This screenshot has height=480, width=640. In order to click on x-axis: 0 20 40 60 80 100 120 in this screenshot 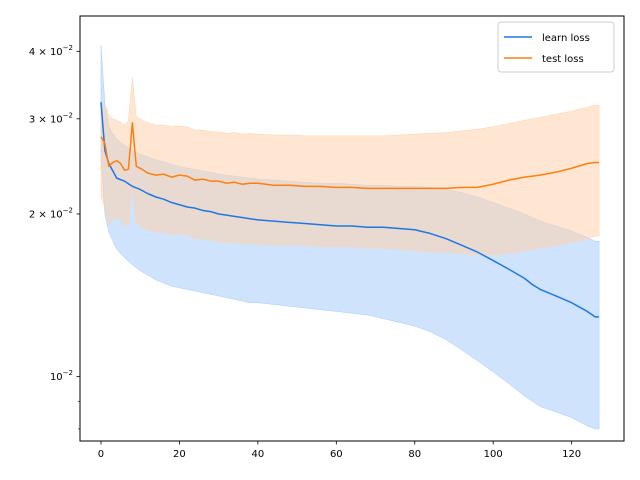, I will do `click(339, 450)`.